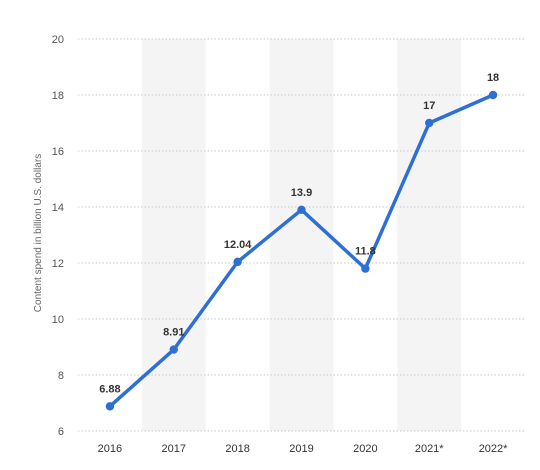 This screenshot has width=540, height=470. I want to click on x-tick-label-3: 2019, so click(301, 449).